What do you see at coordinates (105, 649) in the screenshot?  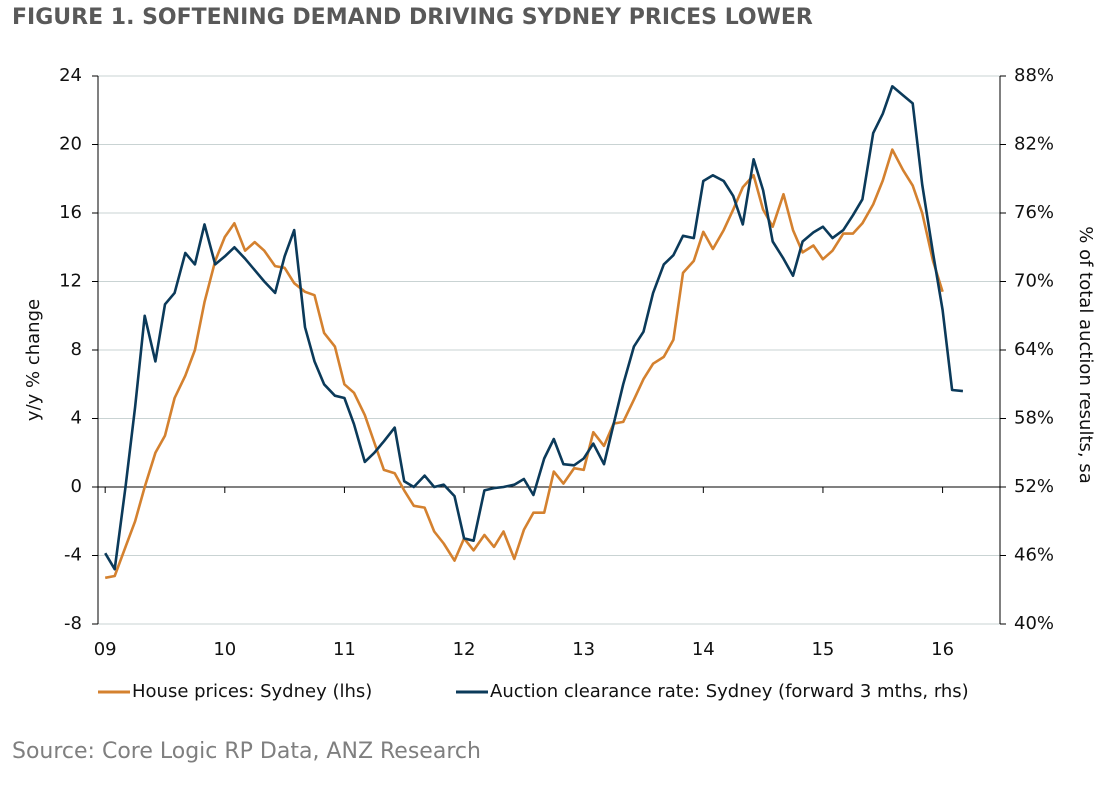 I see `x-tick-label: 09` at bounding box center [105, 649].